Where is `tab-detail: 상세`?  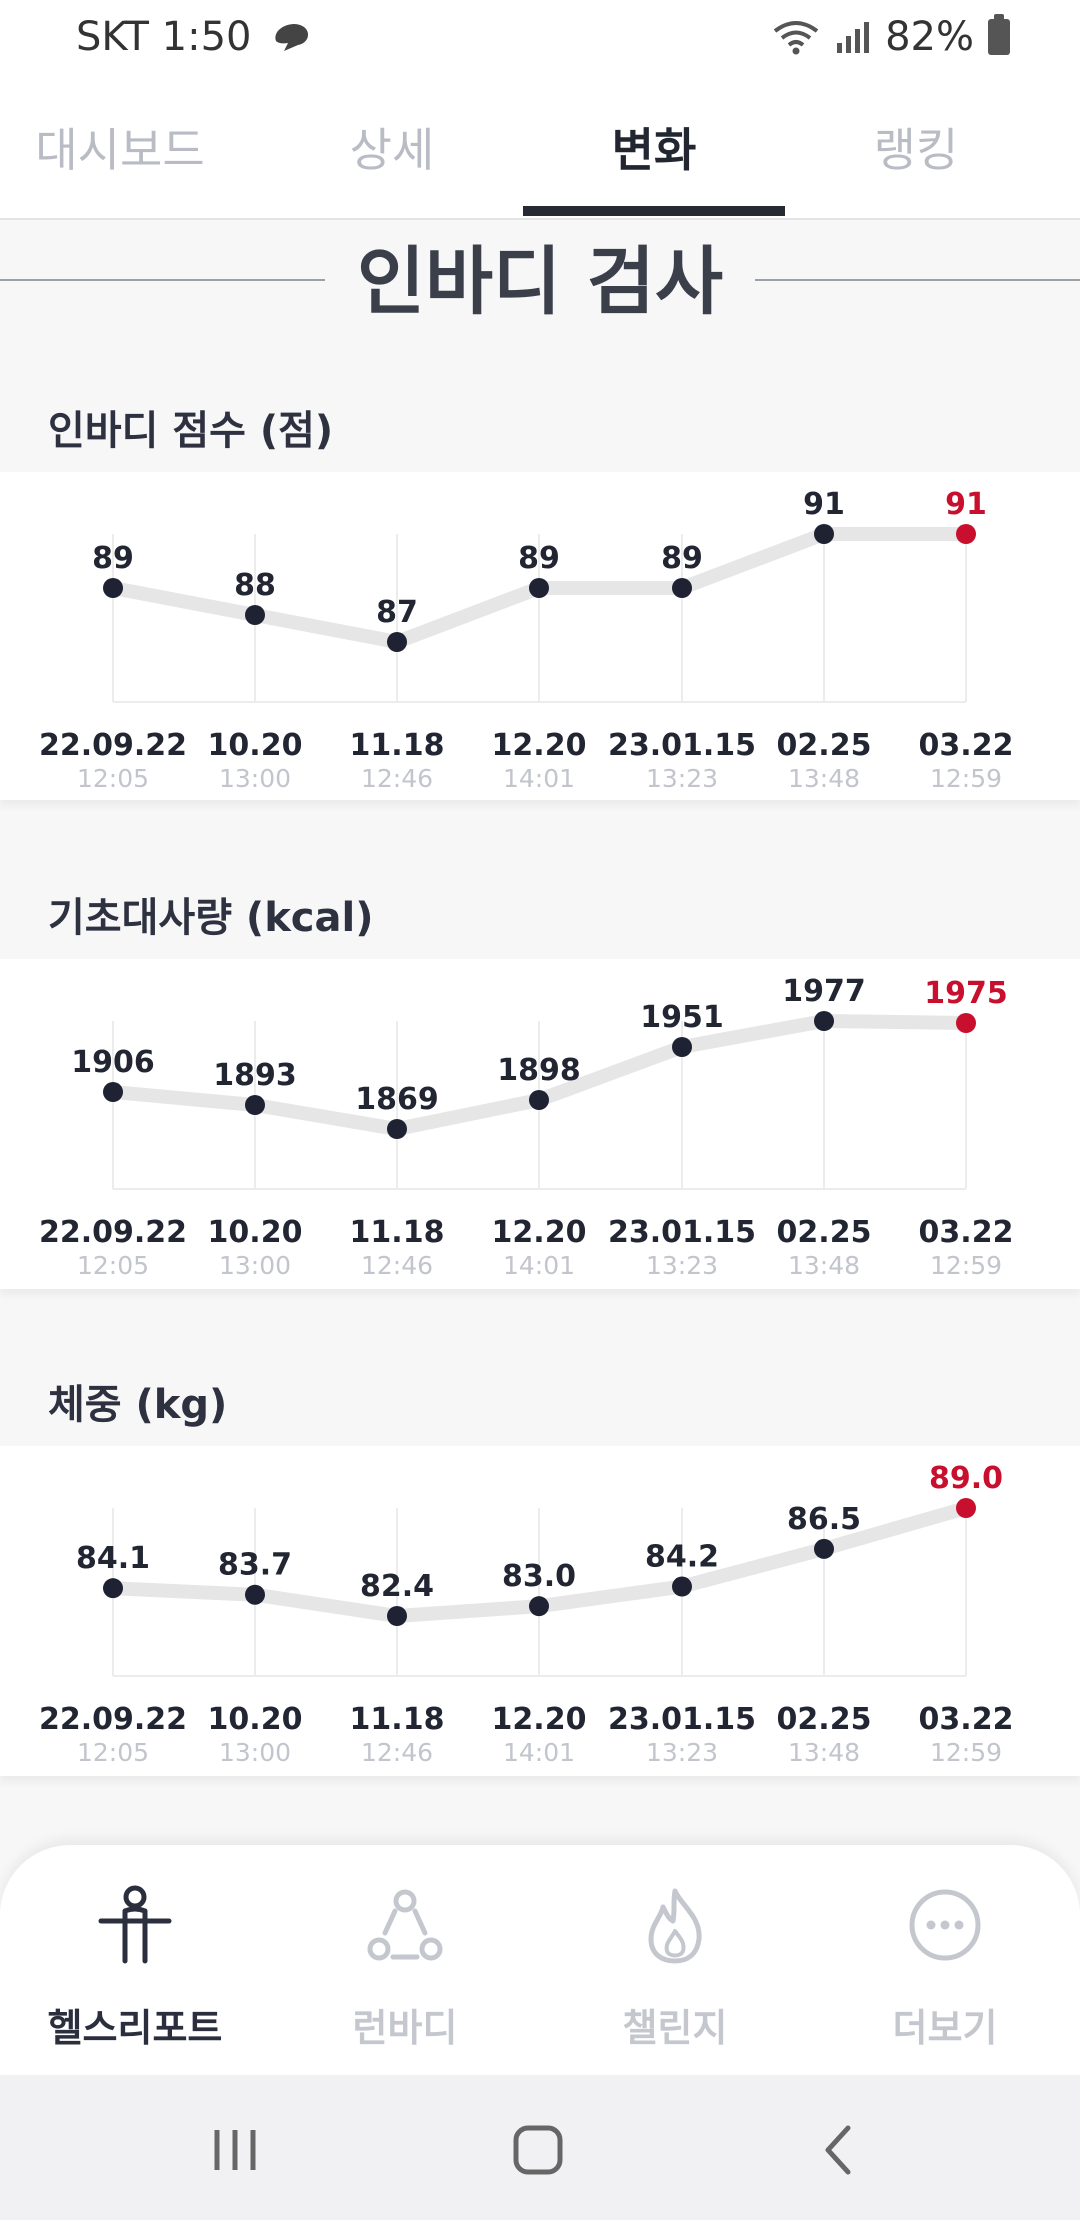
tab-detail: 상세 is located at coordinates (392, 150).